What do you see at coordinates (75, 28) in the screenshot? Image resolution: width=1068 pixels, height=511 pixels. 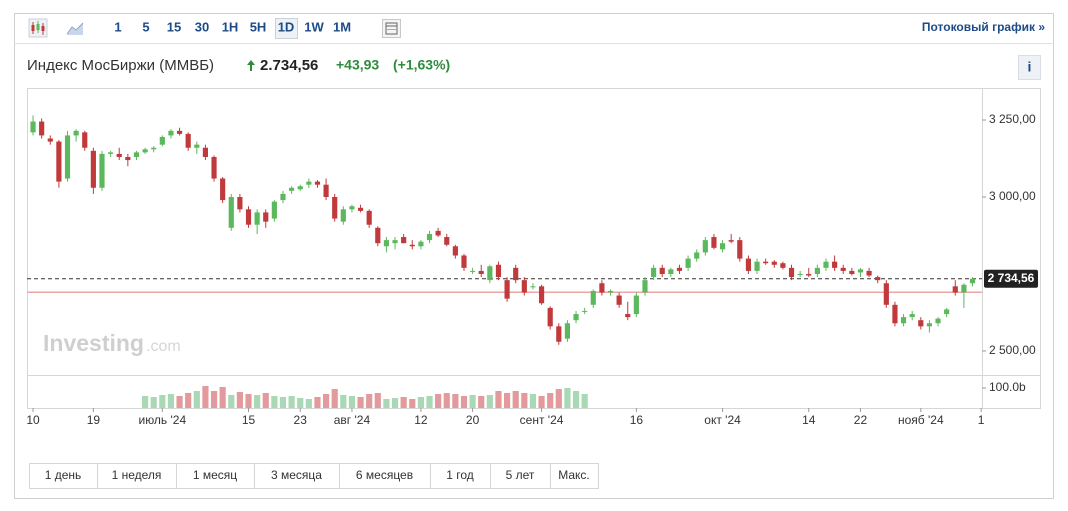 I see `area-icon` at bounding box center [75, 28].